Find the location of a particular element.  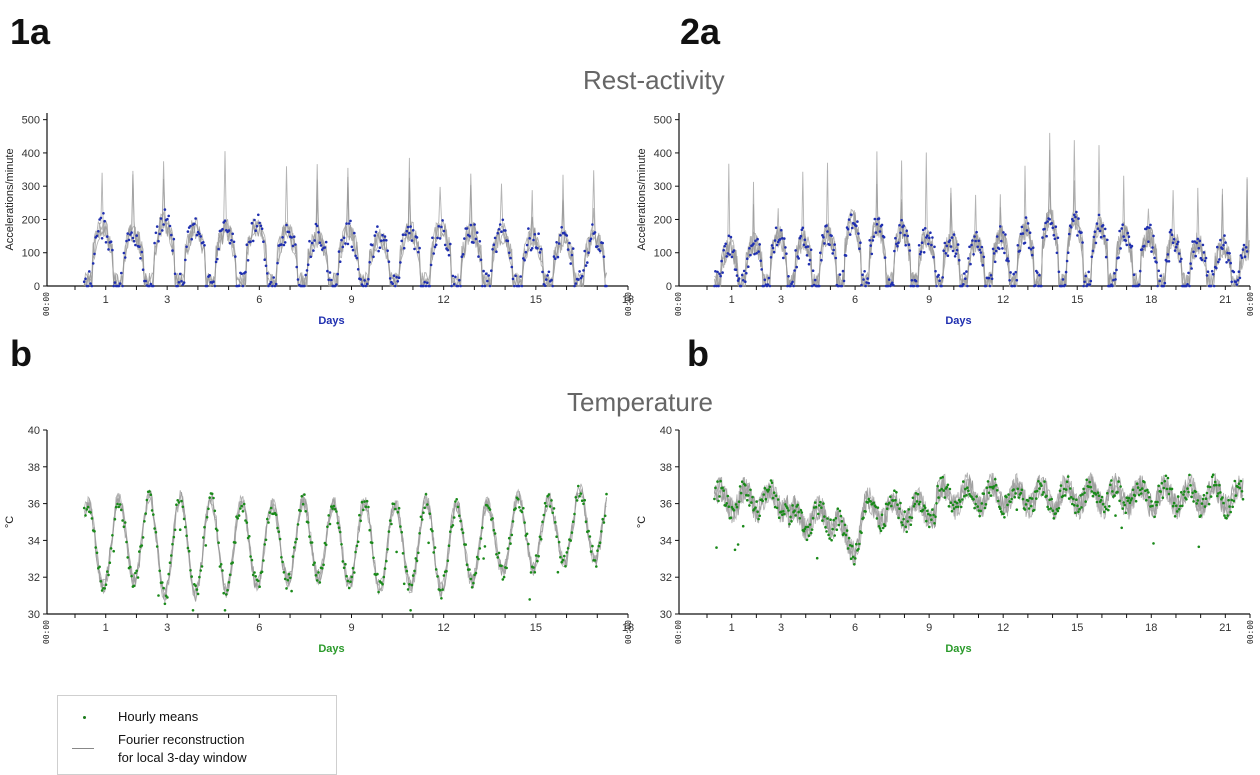

legend-line-label-2: for local 3-day window is located at coordinates (182, 757).